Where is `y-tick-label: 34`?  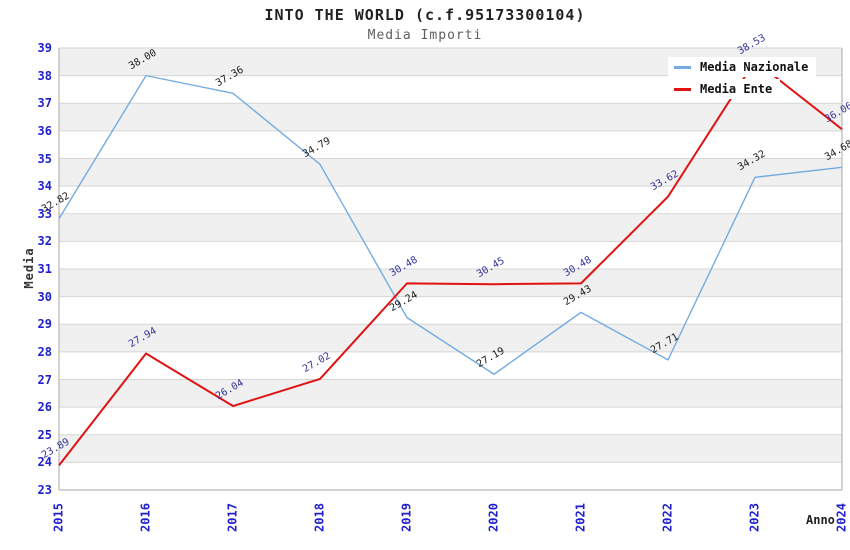
y-tick-label: 34 is located at coordinates (44, 186).